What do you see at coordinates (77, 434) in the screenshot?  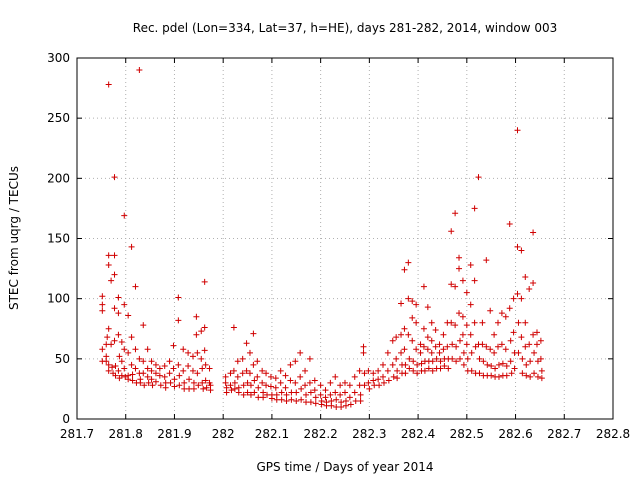 I see `x-tick-label: 281.7` at bounding box center [77, 434].